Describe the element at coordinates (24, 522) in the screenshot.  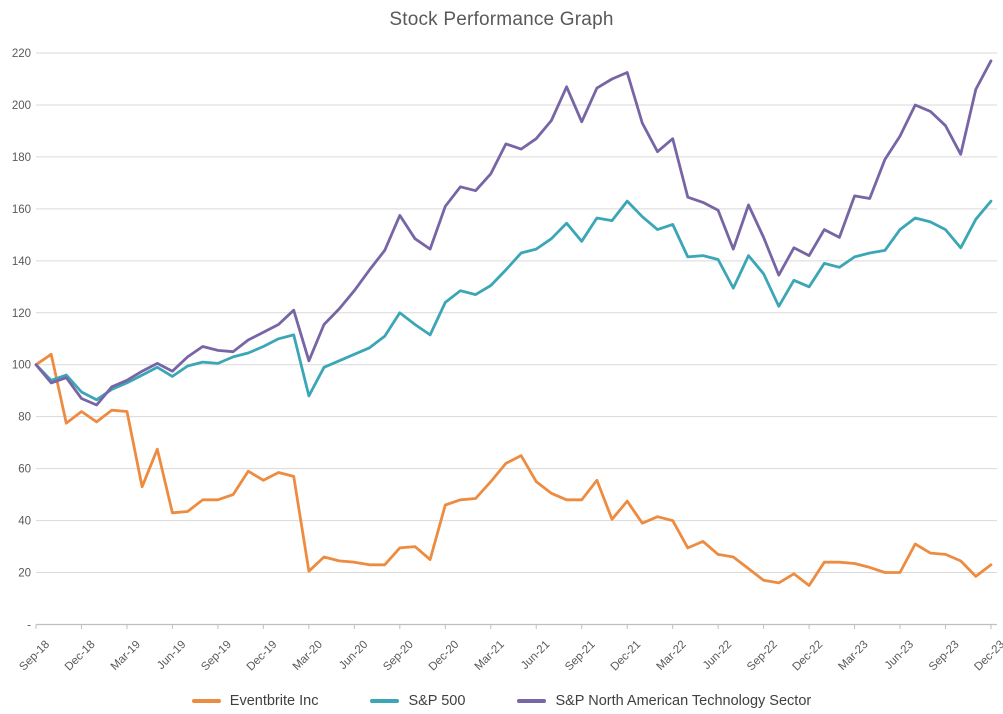
I see `y-axis-label: 40` at that location.